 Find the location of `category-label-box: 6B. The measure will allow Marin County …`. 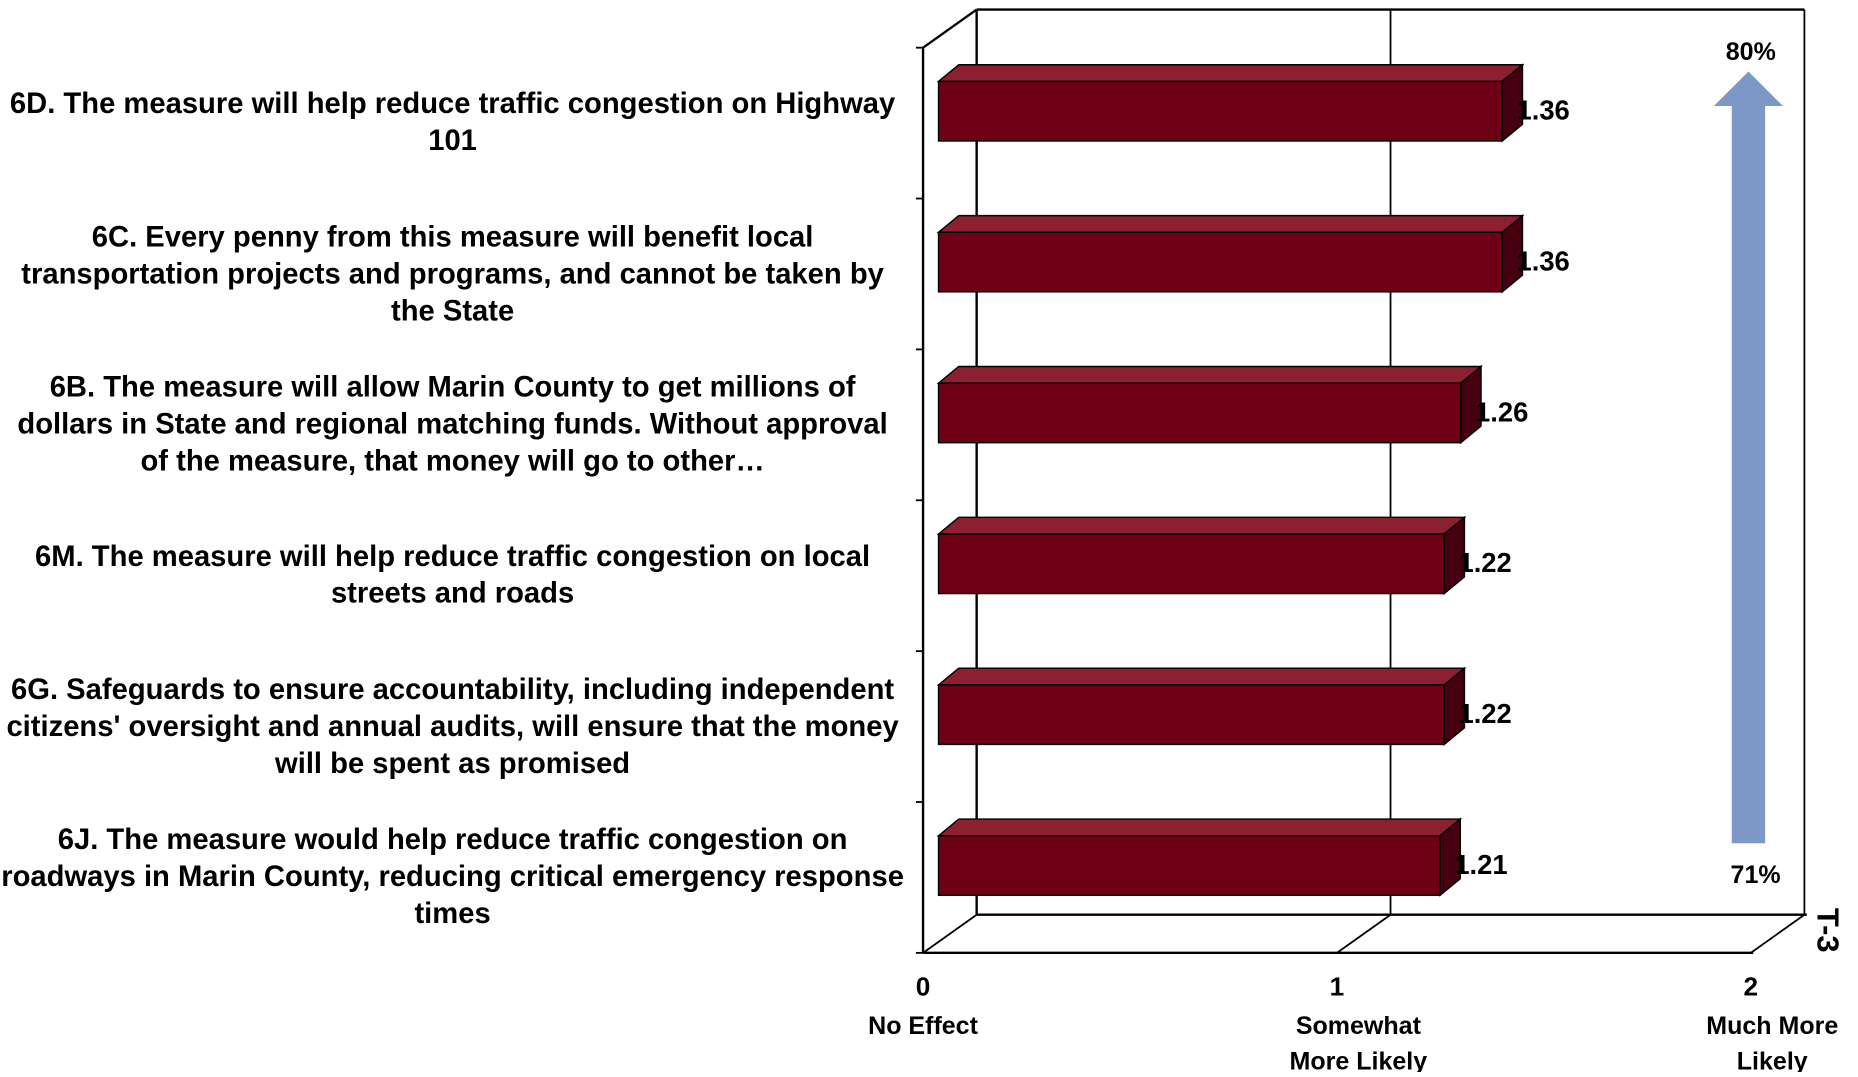

category-label-box: 6B. The measure will allow Marin County … is located at coordinates (452, 424).